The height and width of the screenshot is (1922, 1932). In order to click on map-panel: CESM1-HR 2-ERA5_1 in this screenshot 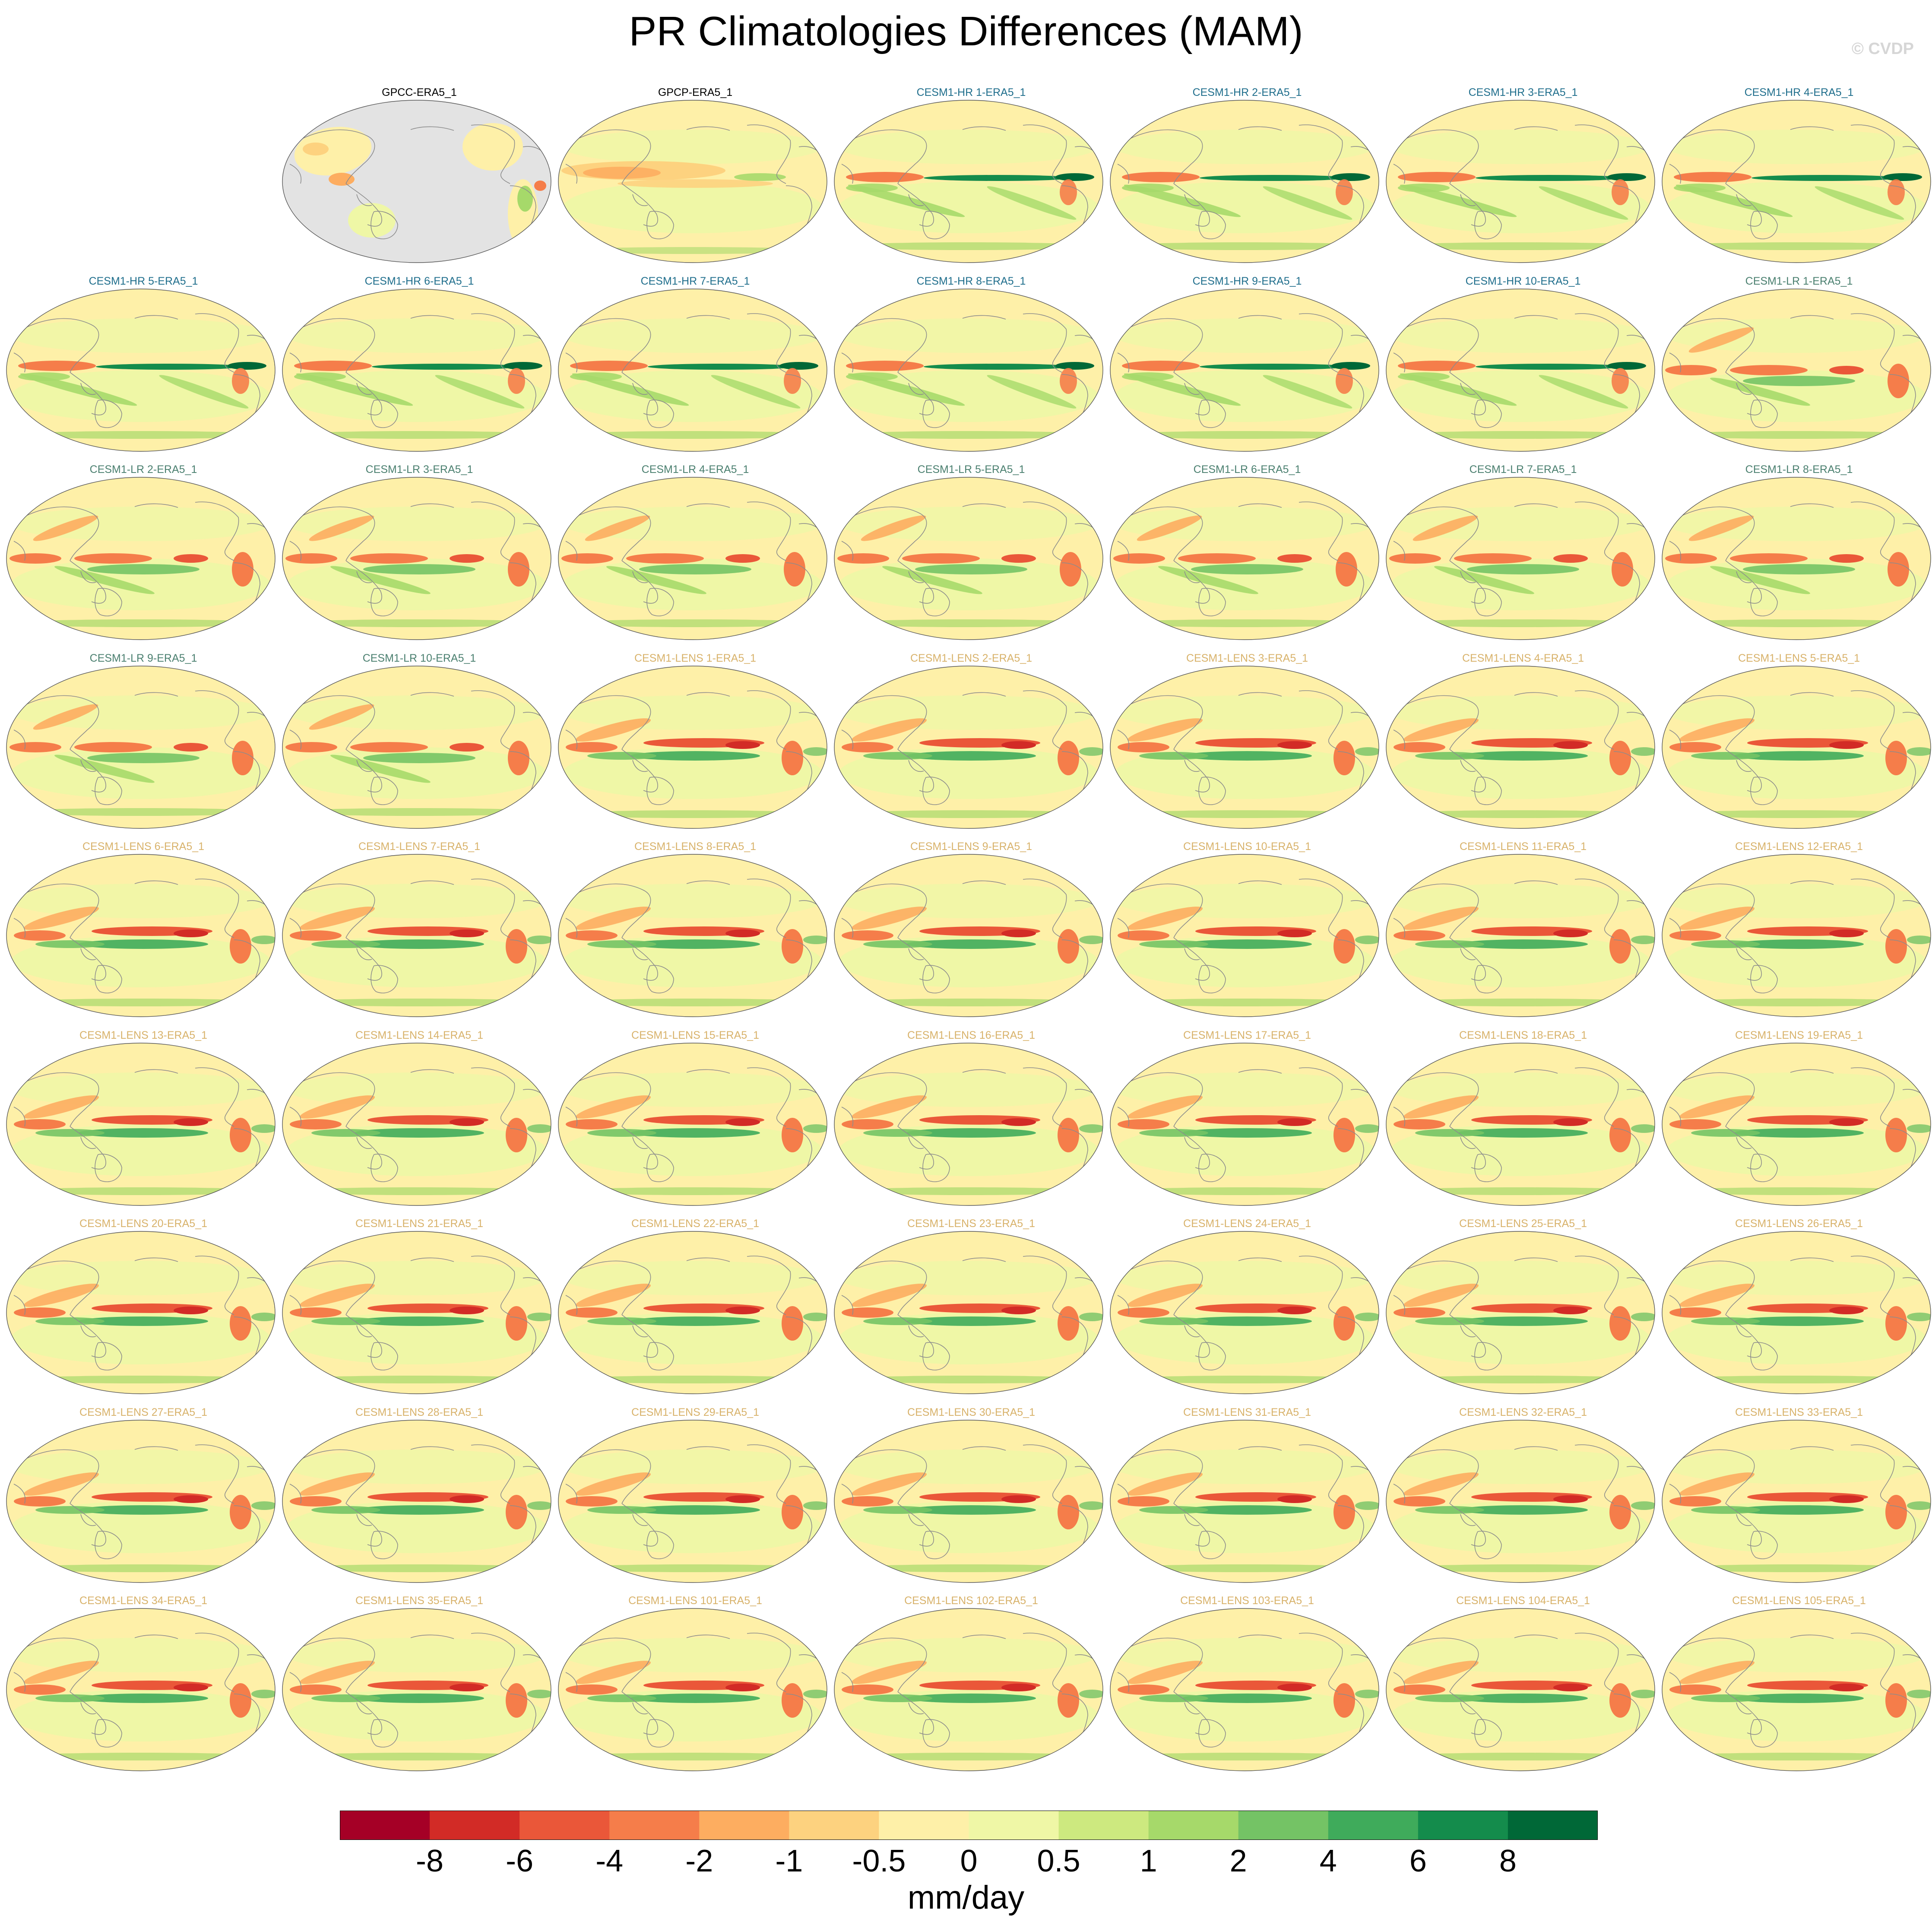, I will do `click(1247, 180)`.